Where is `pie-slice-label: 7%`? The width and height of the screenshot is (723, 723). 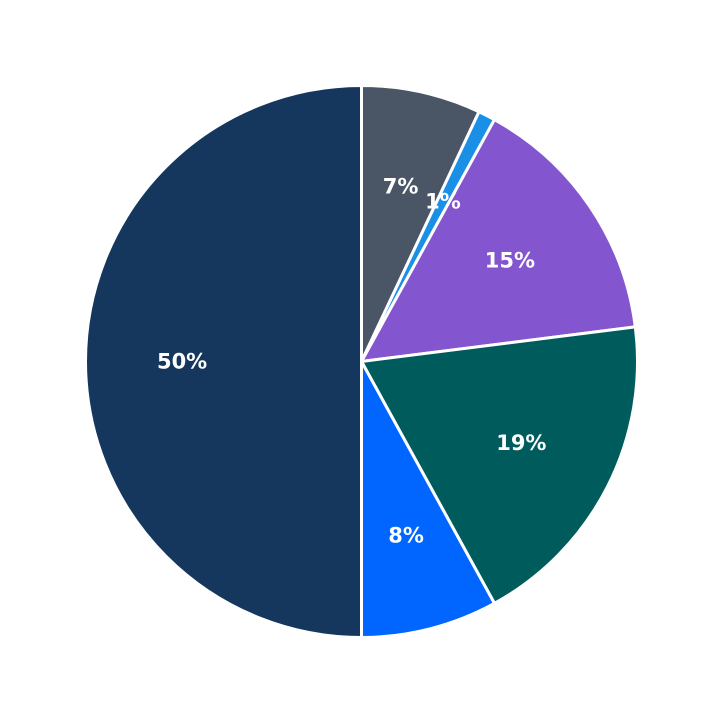 pie-slice-label: 7% is located at coordinates (401, 186).